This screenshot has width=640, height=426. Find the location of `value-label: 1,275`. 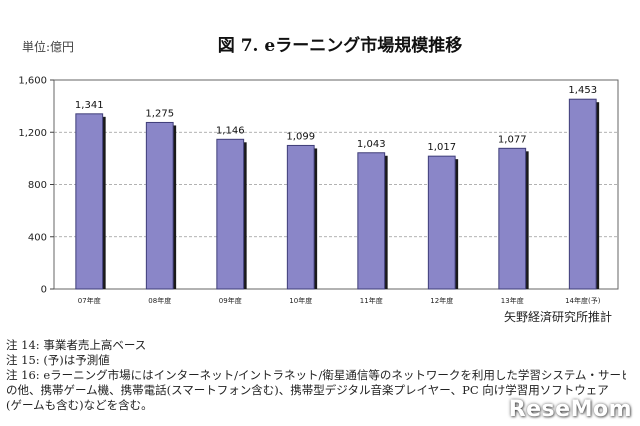

value-label: 1,275 is located at coordinates (159, 113).